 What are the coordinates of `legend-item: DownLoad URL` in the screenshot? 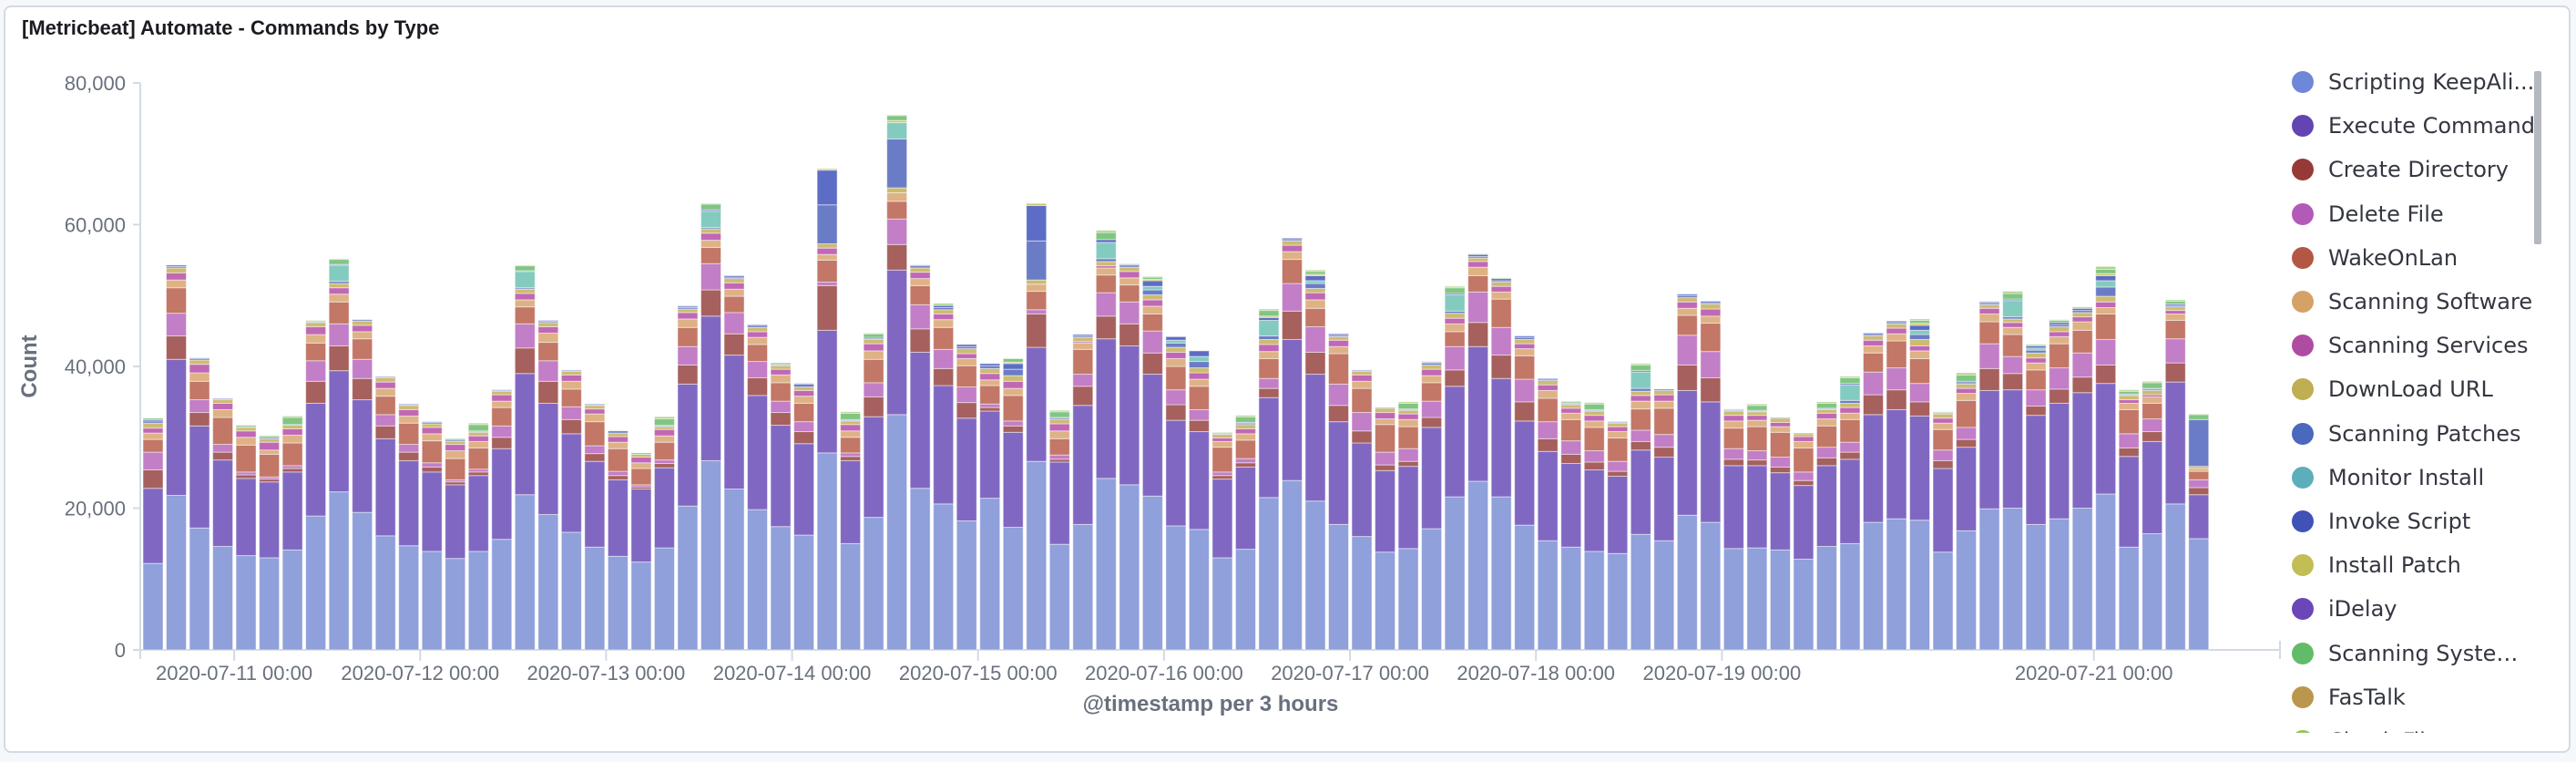 It's located at (2385, 389).